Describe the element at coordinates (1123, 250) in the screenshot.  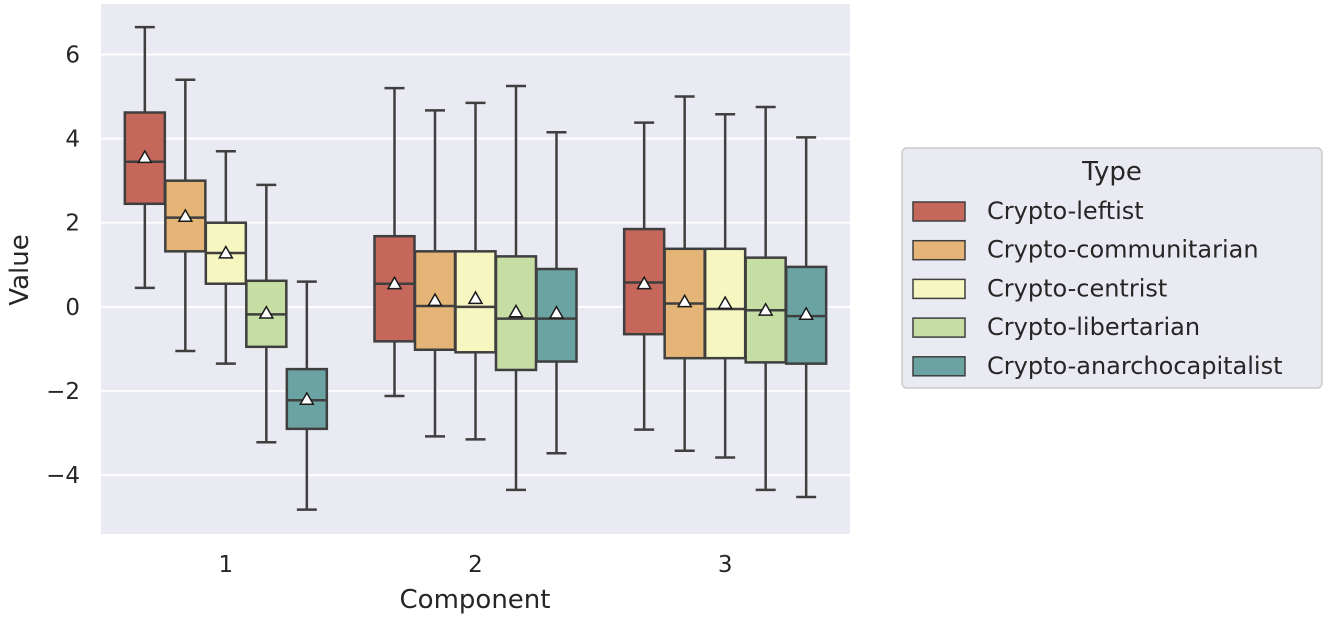
I see `legend-label: Crypto-communitarian` at that location.